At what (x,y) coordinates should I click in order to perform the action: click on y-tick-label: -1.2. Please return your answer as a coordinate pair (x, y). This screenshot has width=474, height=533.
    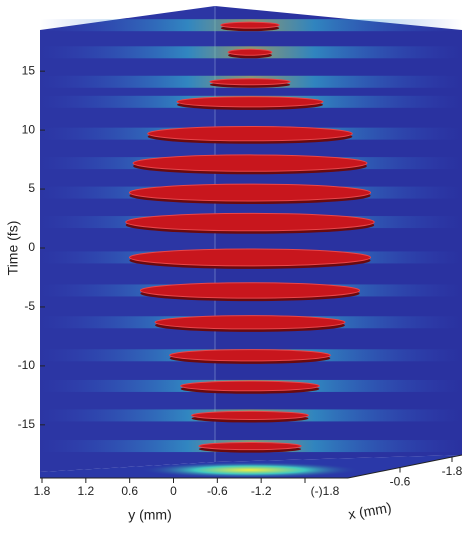
    Looking at the image, I should click on (261, 491).